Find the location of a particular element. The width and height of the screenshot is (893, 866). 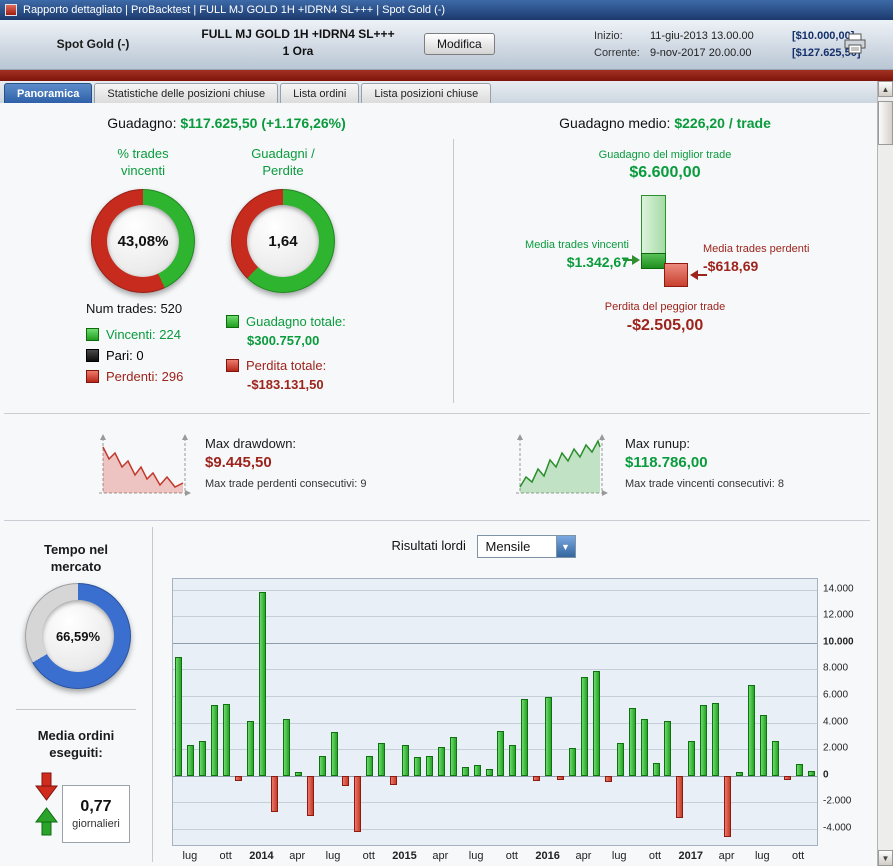

avg-gain-value: $226,20 / trade is located at coordinates (722, 123).